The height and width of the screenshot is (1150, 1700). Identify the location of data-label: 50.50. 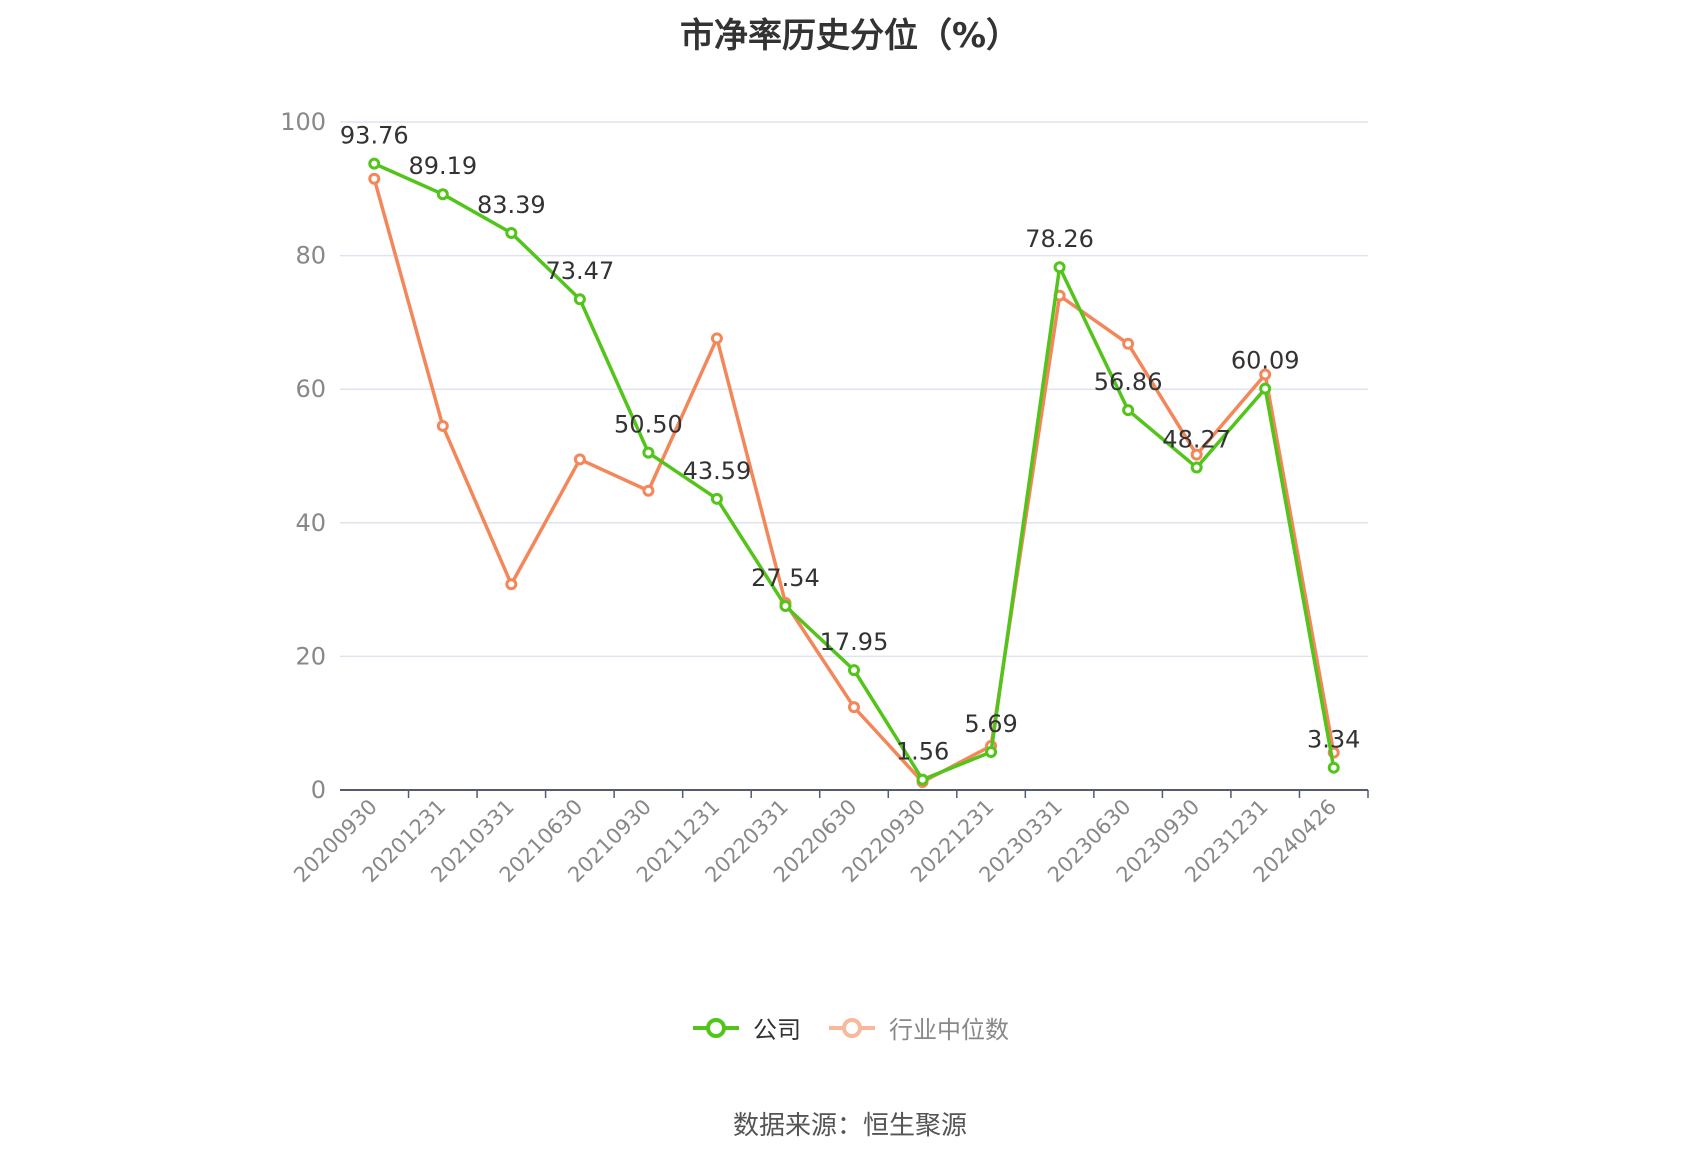
(648, 425).